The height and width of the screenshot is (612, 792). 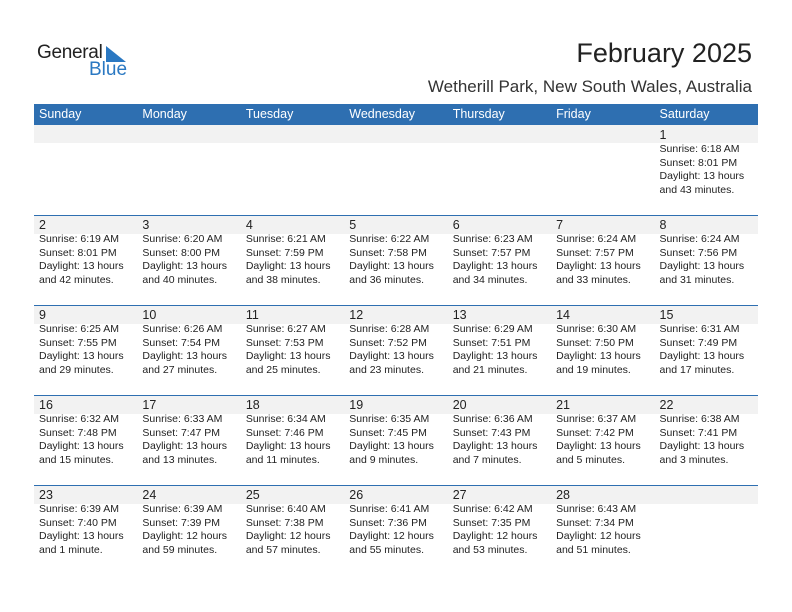 What do you see at coordinates (78, 252) in the screenshot?
I see `sunset-text: Sunset: 8:01 PM` at bounding box center [78, 252].